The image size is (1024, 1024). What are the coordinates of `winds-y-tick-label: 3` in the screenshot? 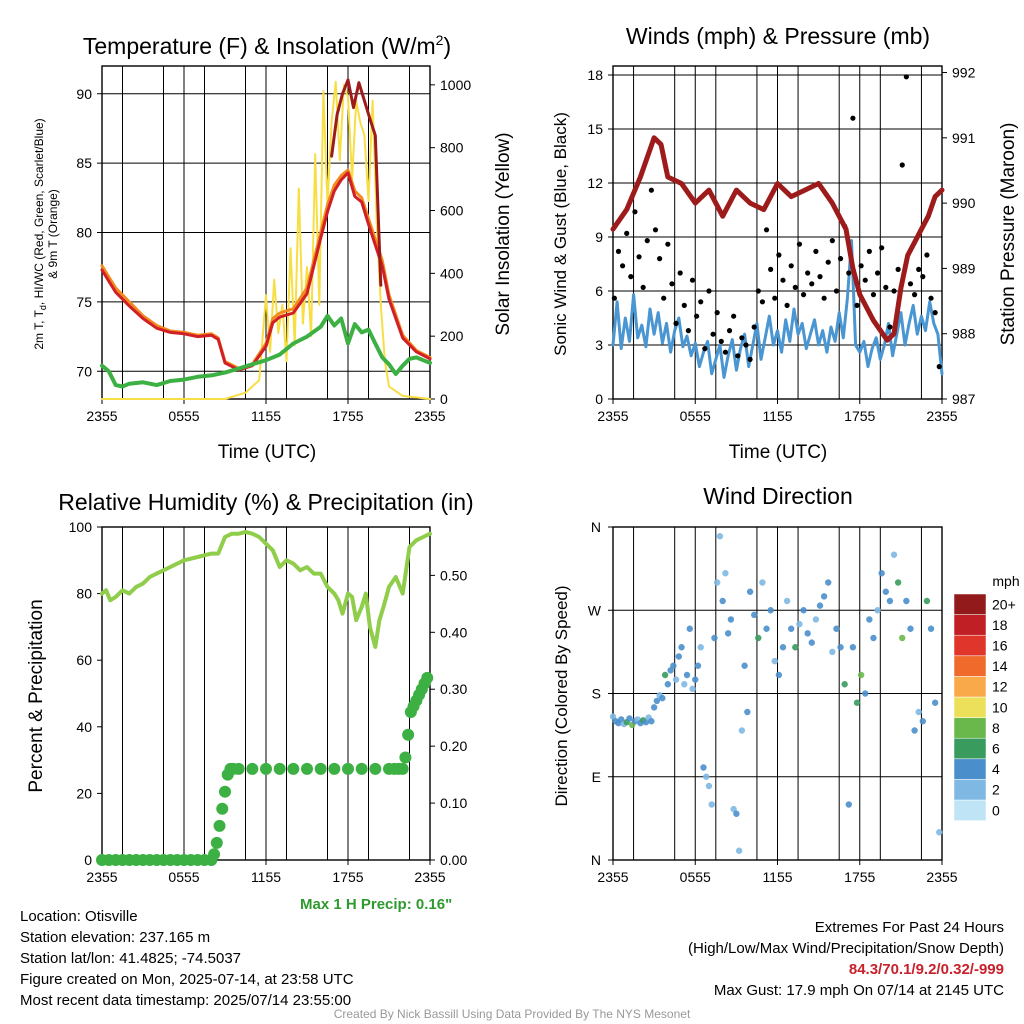 It's located at (599, 345).